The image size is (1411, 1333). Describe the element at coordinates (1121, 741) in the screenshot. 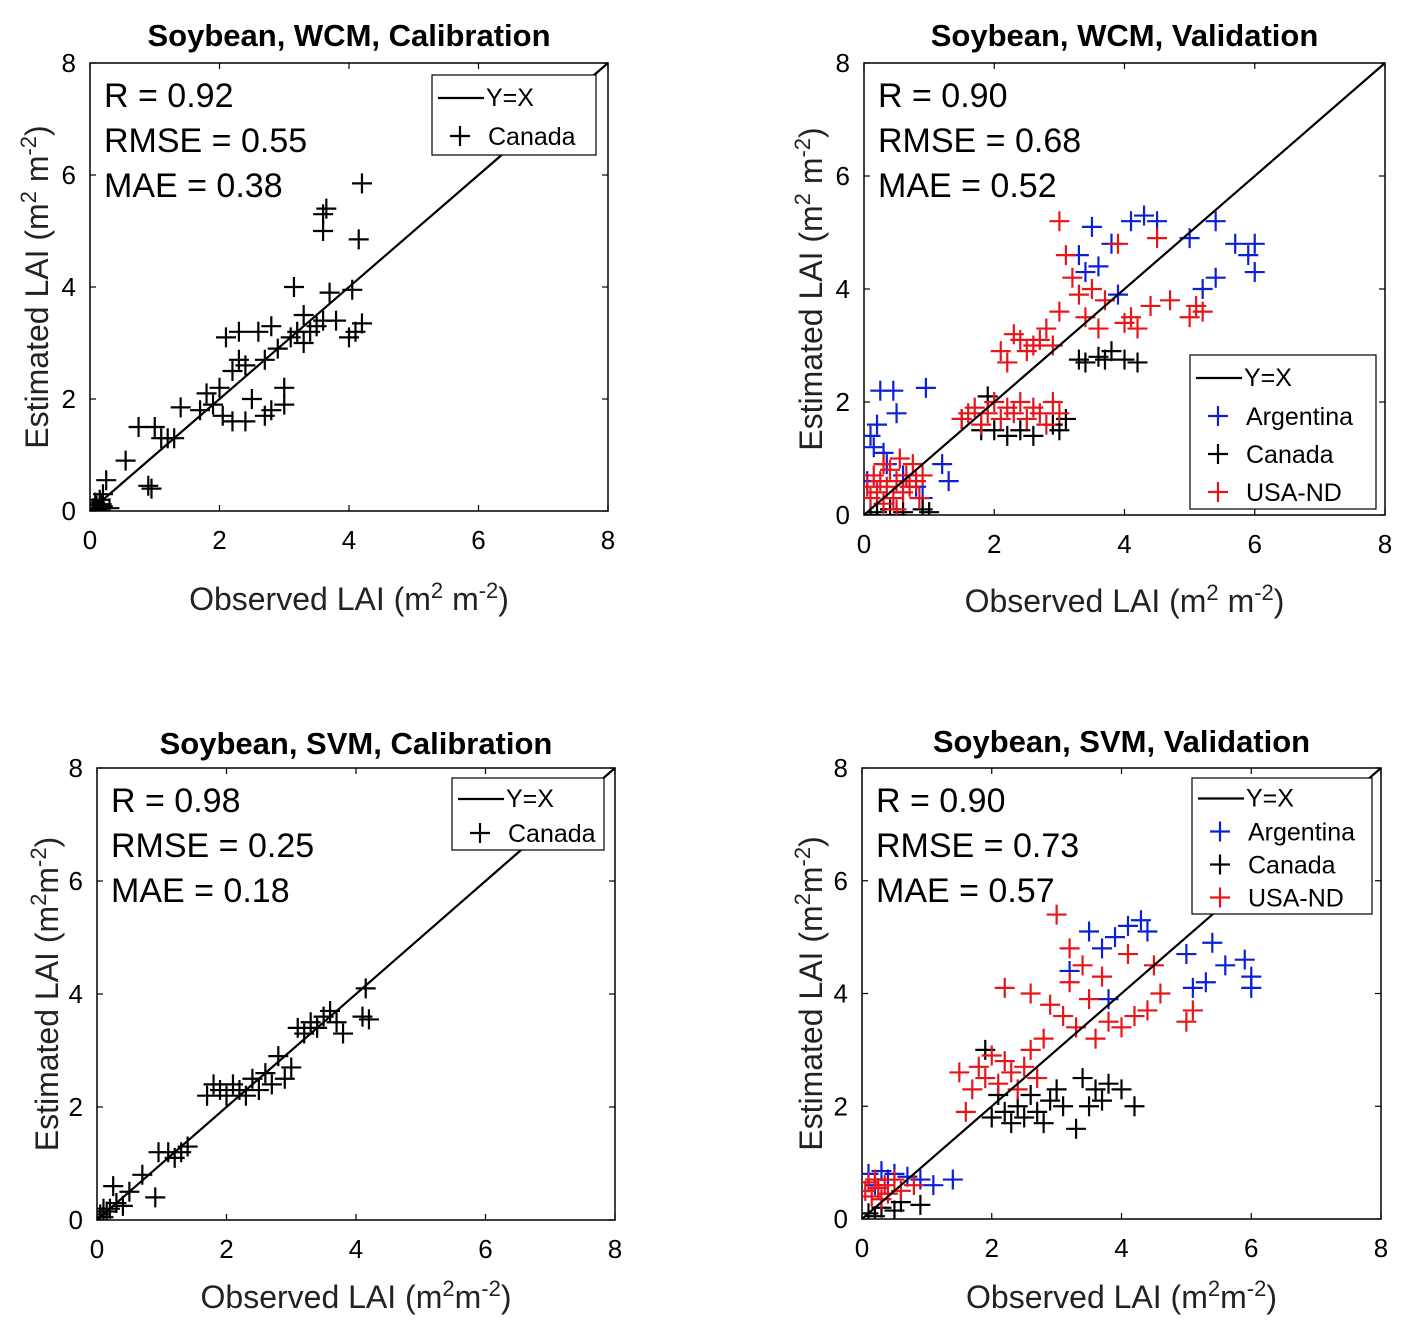

I see `chart-title: Soybean, SVM, Validation` at that location.